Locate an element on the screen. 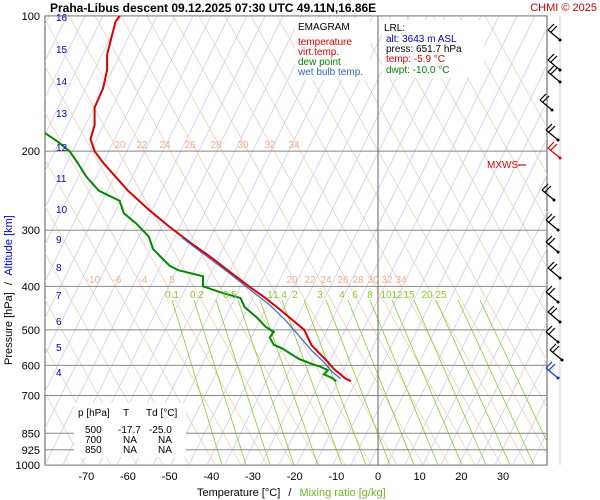  legend-wet-bulb: wet bulb temp. is located at coordinates (330, 72).